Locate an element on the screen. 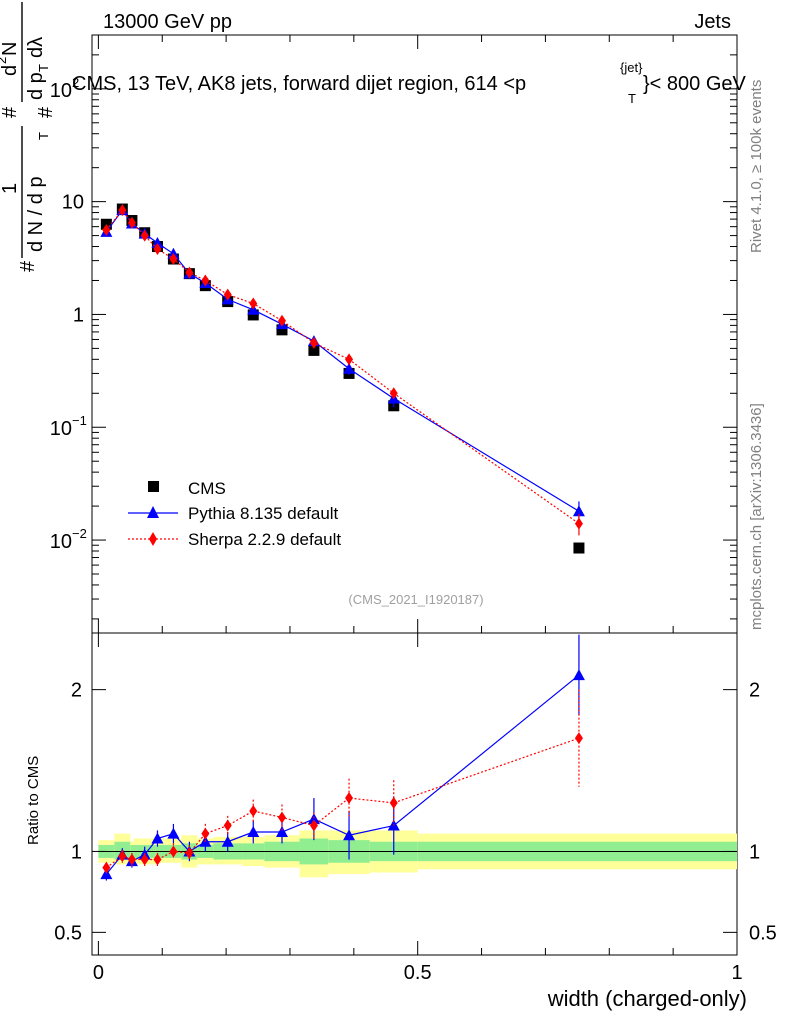 This screenshot has width=786, height=1024. ylabel-right-den-sub: T is located at coordinates (43, 68).